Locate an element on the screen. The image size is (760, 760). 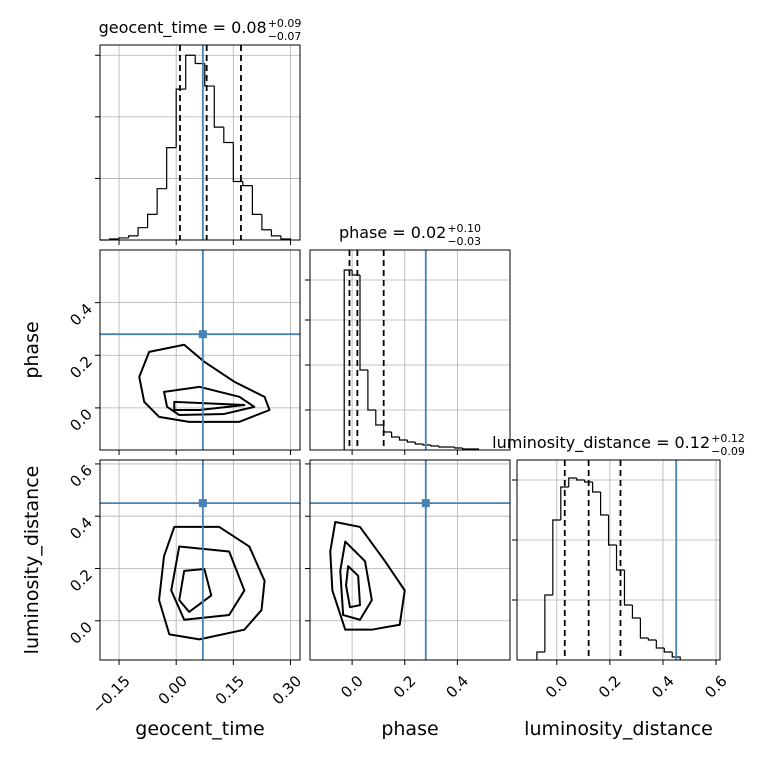
panel-title: geocent_time = 0.08 is located at coordinates (183, 28).